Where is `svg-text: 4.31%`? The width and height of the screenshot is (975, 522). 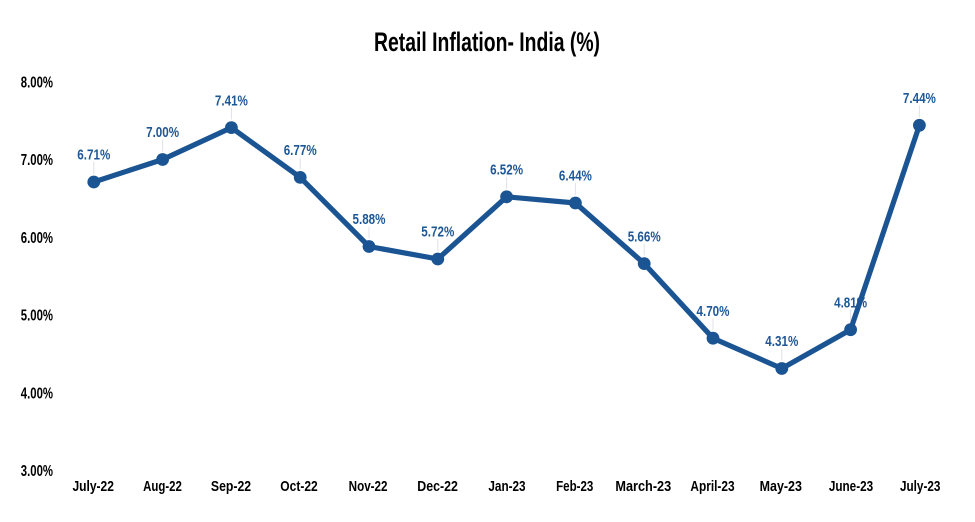 svg-text: 4.31% is located at coordinates (781, 341).